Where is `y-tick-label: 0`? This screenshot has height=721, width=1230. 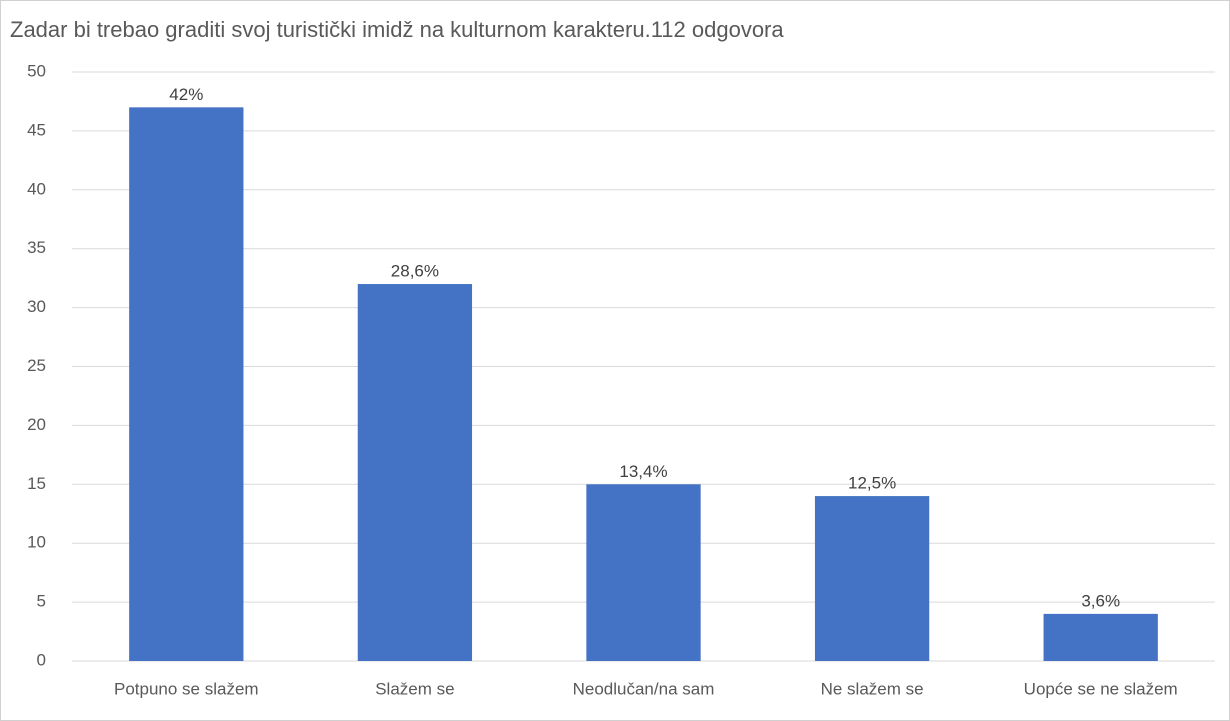 y-tick-label: 0 is located at coordinates (41, 659).